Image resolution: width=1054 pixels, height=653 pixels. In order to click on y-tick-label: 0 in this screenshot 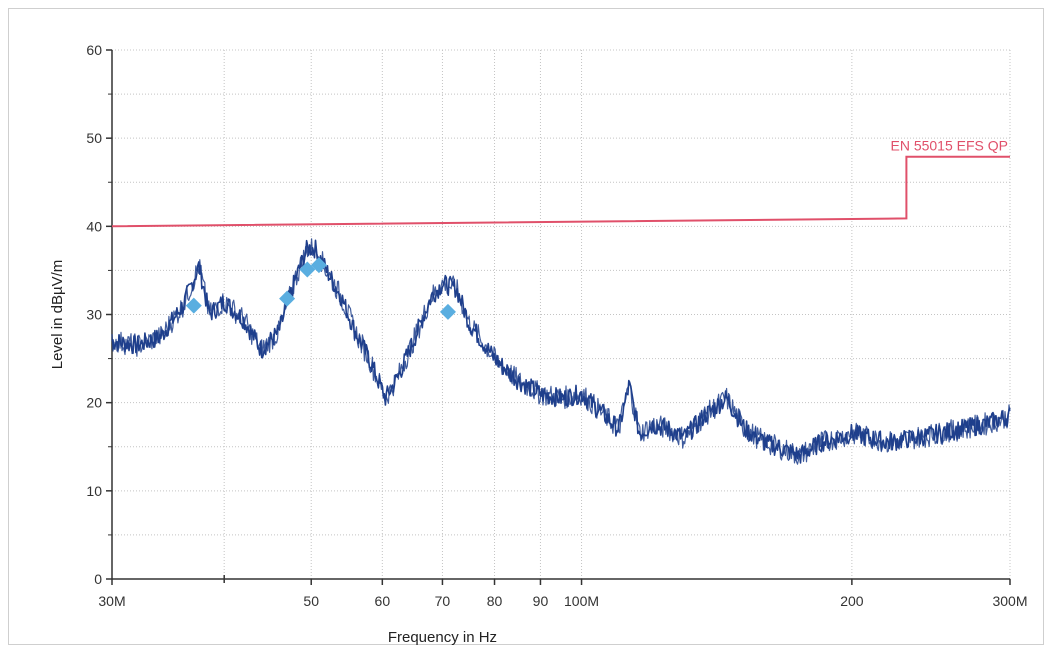, I will do `click(98, 579)`.